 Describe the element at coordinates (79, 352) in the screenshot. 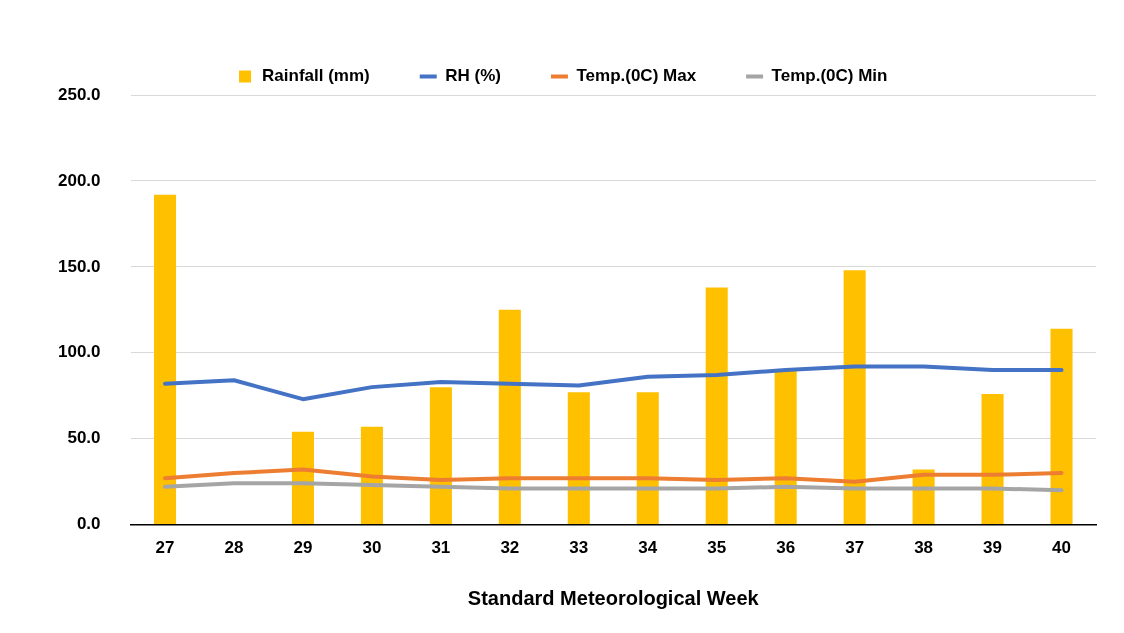

I see `y-tick-label: 100.0` at that location.